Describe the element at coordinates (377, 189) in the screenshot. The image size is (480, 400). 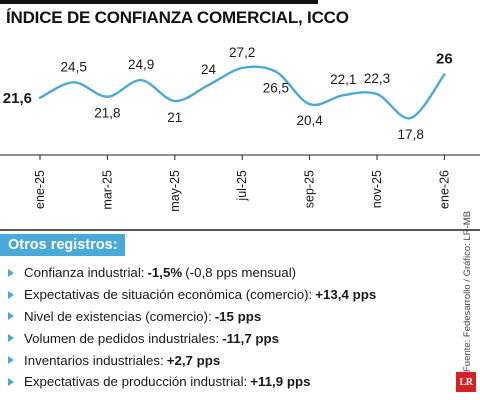
I see `x-tick-label: nov-25` at that location.